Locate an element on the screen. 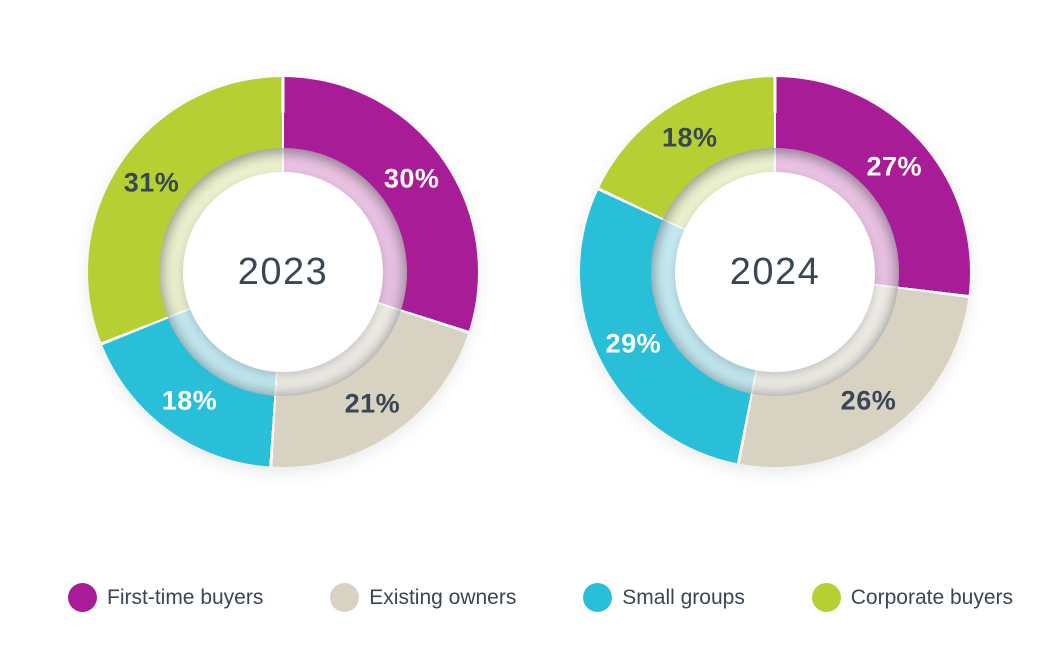  chart-center-year-label: 2024 is located at coordinates (775, 271).